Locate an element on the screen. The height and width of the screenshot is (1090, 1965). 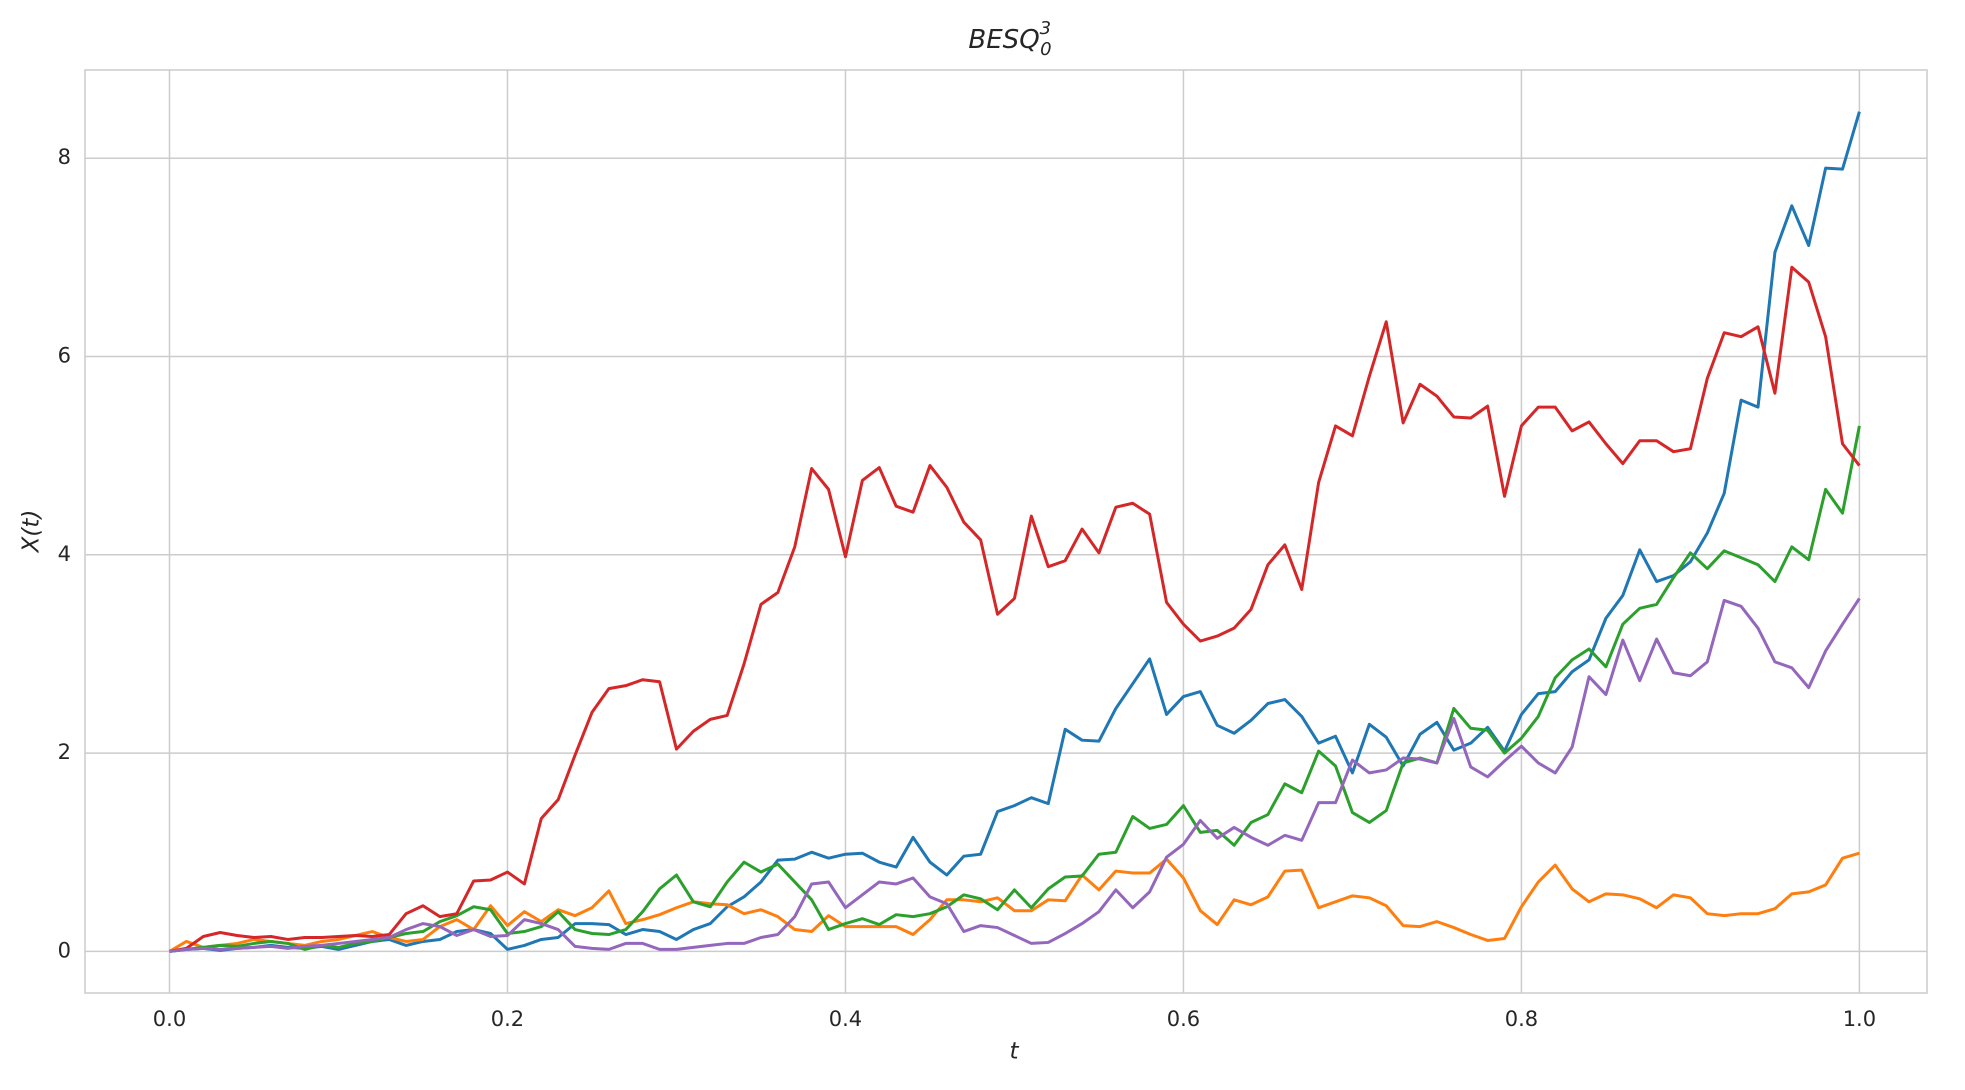
x-axis-label: t is located at coordinates (1014, 1052).